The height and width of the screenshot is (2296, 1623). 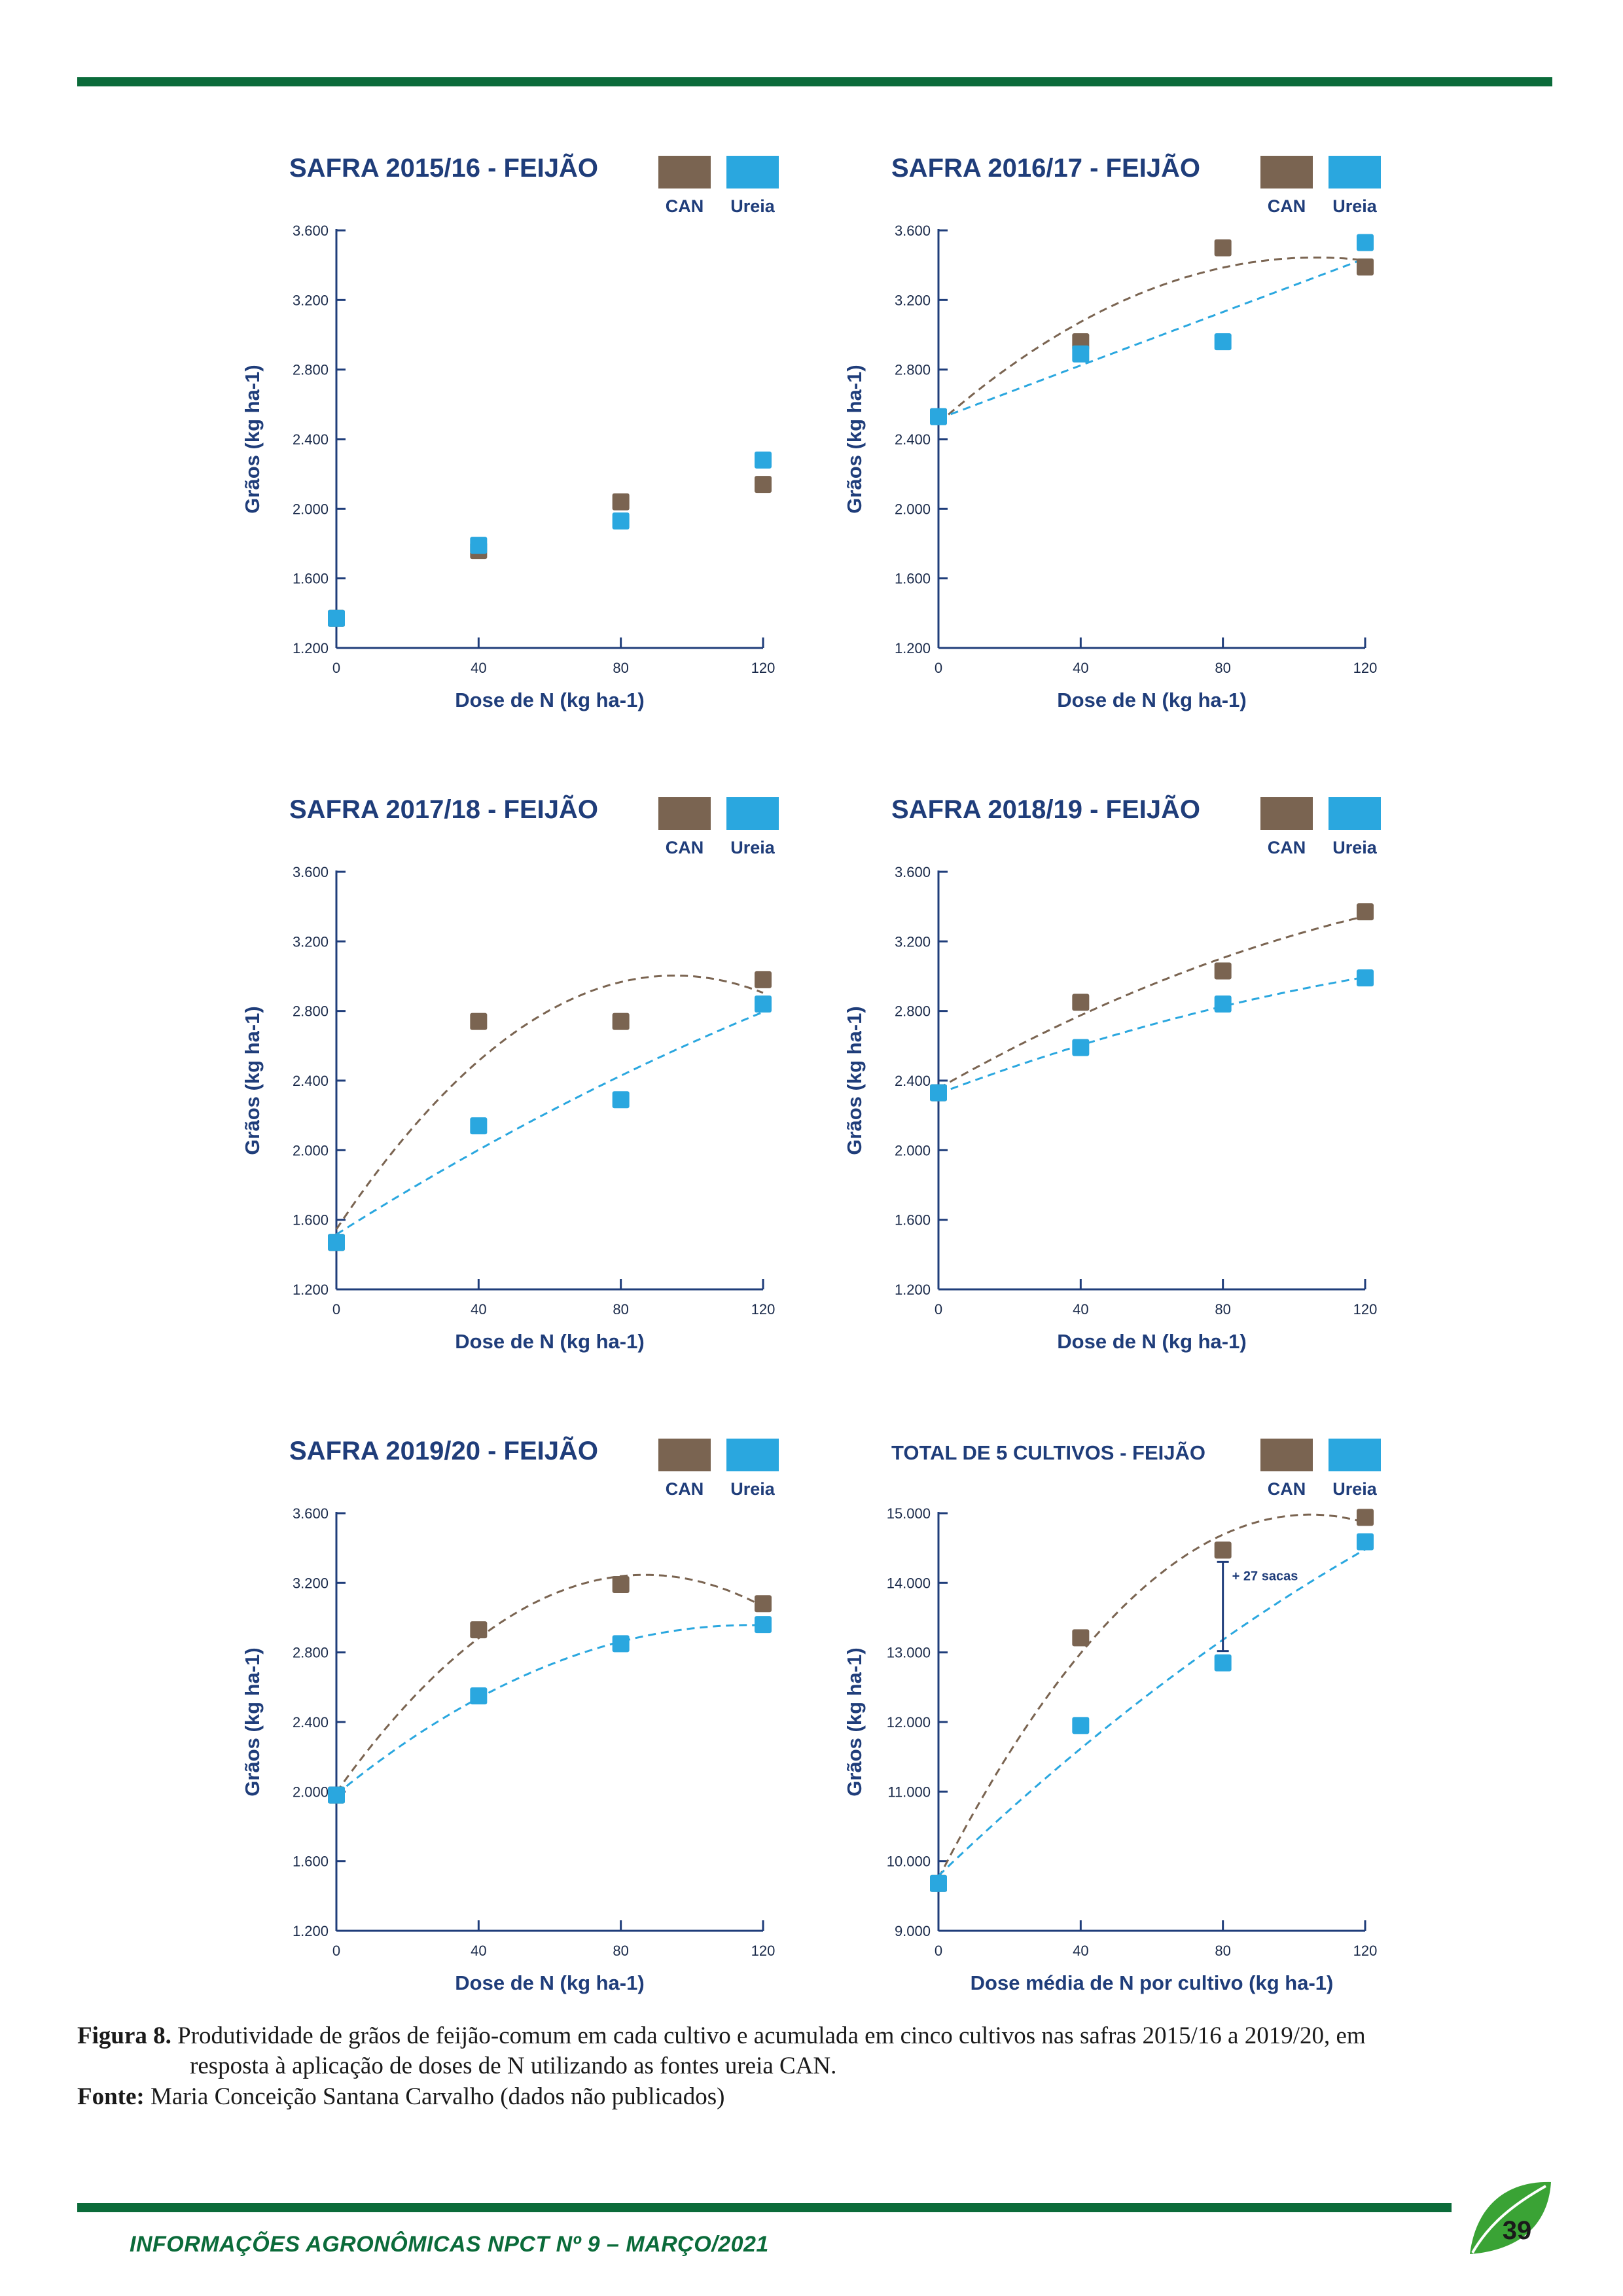 What do you see at coordinates (311, 1290) in the screenshot?
I see `y-tick-label: 1.200` at bounding box center [311, 1290].